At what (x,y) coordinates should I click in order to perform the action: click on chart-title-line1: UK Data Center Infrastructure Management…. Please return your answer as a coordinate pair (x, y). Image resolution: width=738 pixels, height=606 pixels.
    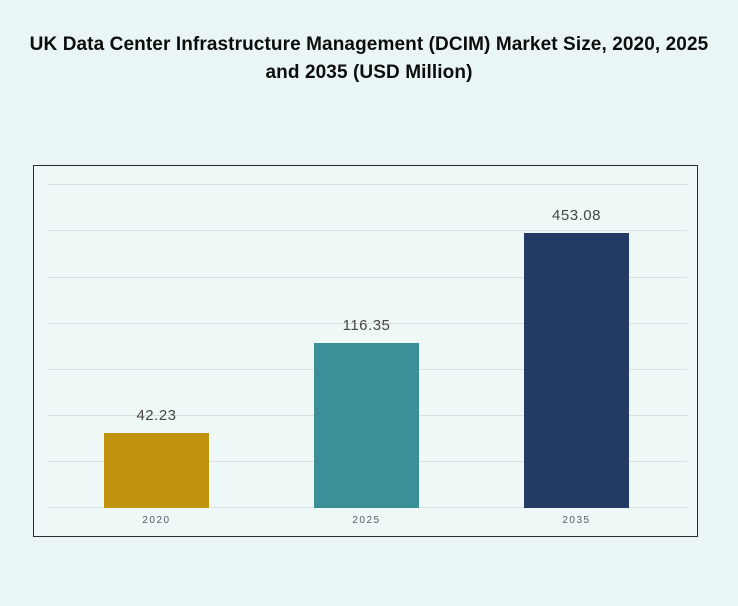
    Looking at the image, I should click on (369, 44).